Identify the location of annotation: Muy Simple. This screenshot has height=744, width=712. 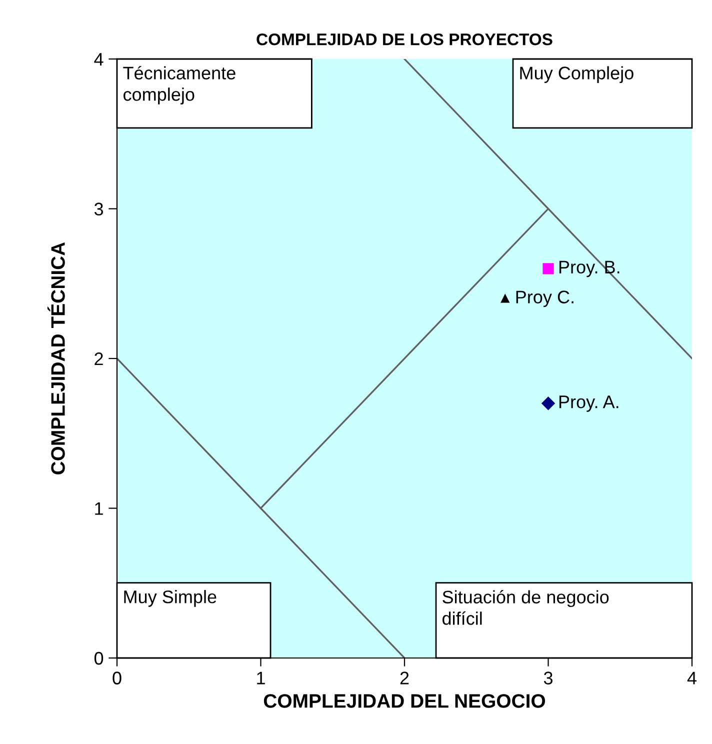
(170, 598).